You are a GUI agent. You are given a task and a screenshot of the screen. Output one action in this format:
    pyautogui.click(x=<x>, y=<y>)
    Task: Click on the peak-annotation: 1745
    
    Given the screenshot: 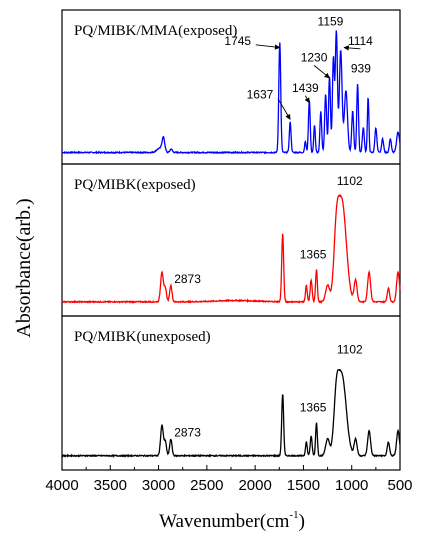 What is the action you would take?
    pyautogui.click(x=237, y=41)
    